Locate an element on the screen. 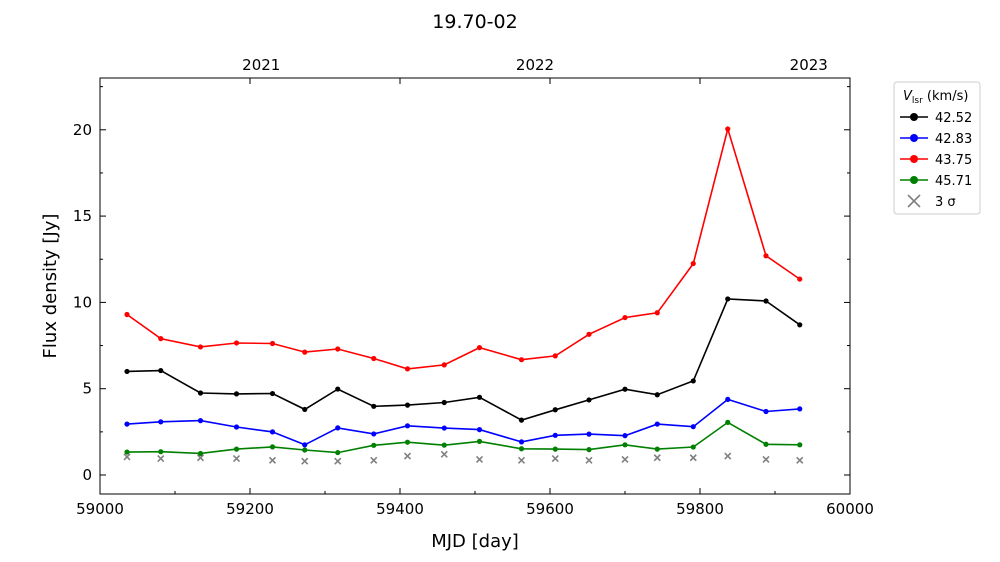 This screenshot has width=1000, height=562. legend-label: 45.71 is located at coordinates (953, 181).